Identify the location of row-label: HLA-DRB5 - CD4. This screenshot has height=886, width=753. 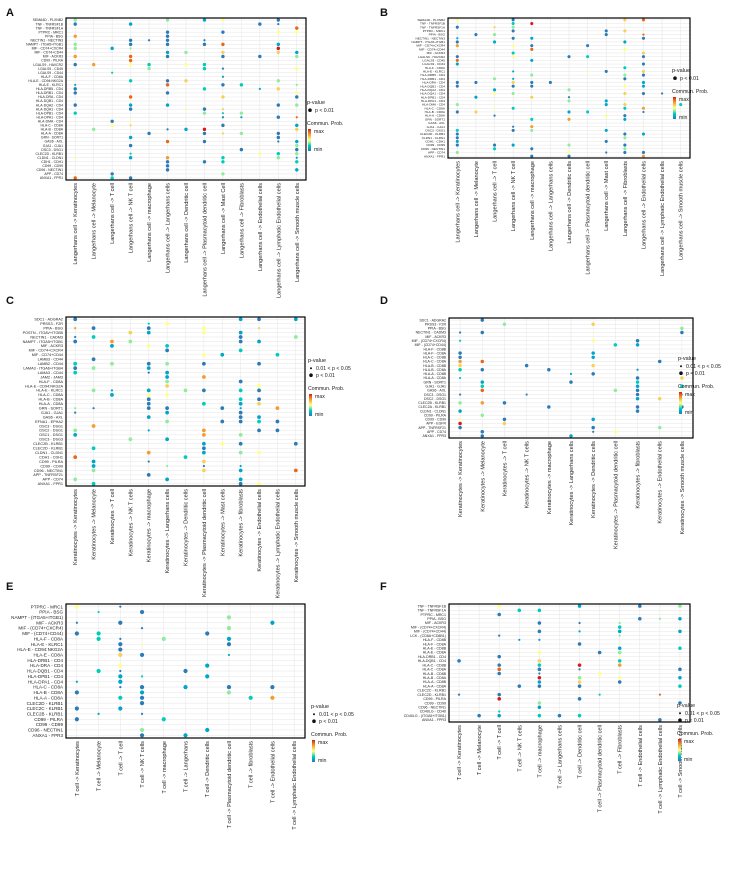
(49, 89).